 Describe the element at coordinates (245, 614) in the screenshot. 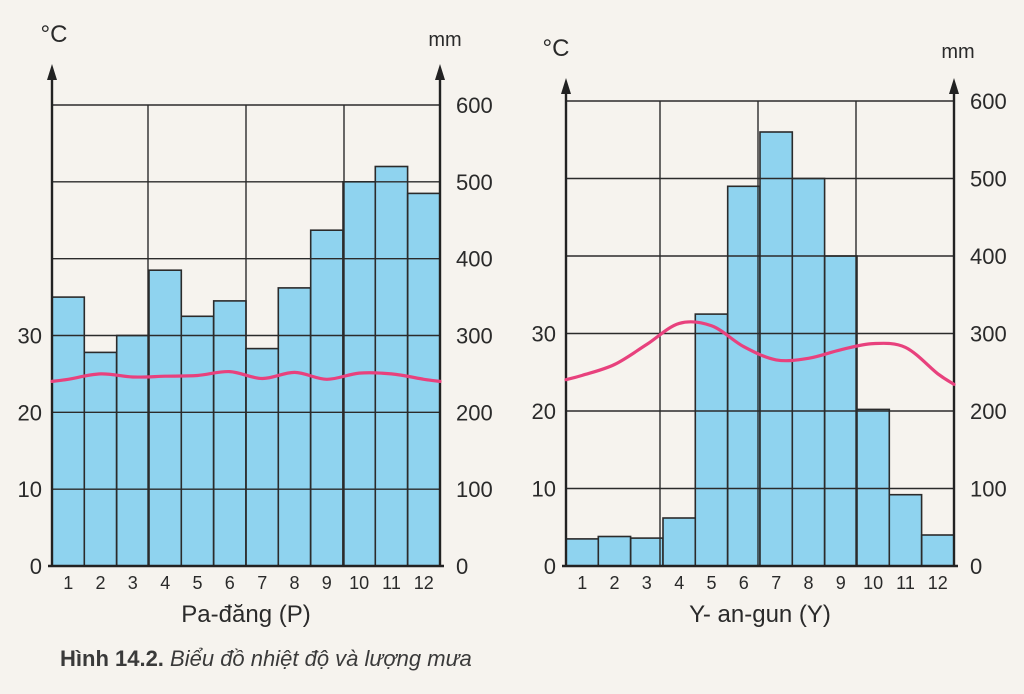

I see `station-label: Pa-đăng (P)` at that location.